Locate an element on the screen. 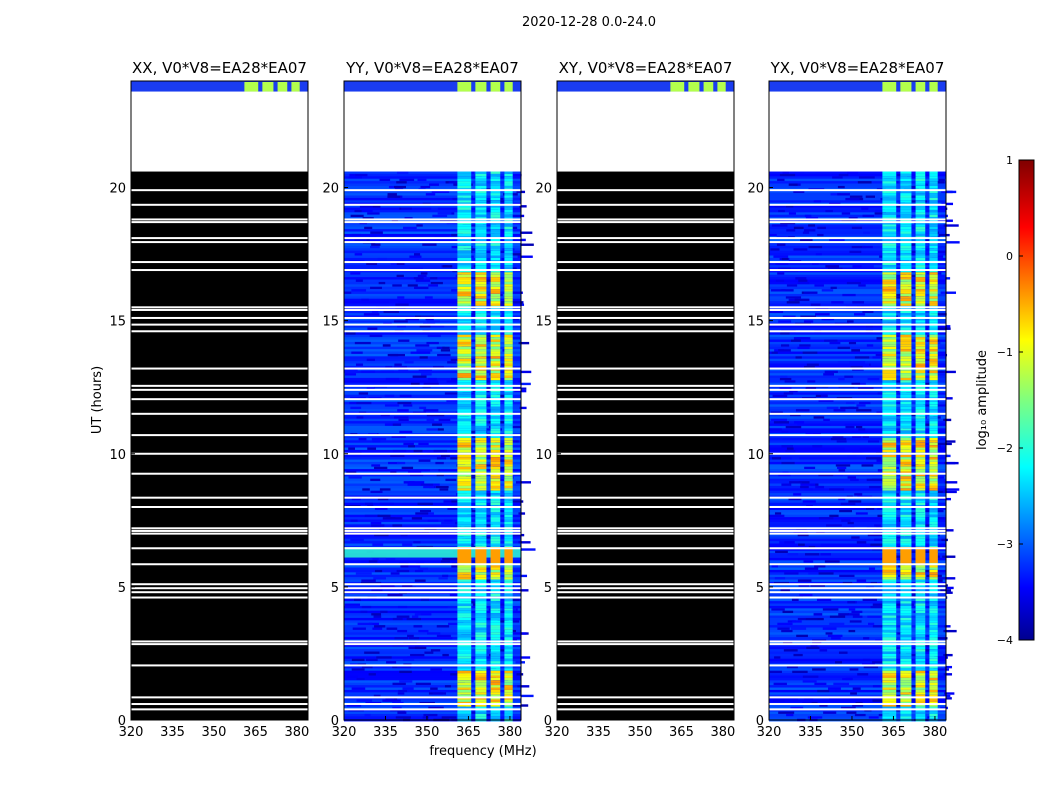 The width and height of the screenshot is (1050, 800). rfi-hotspot is located at coordinates (933, 554).